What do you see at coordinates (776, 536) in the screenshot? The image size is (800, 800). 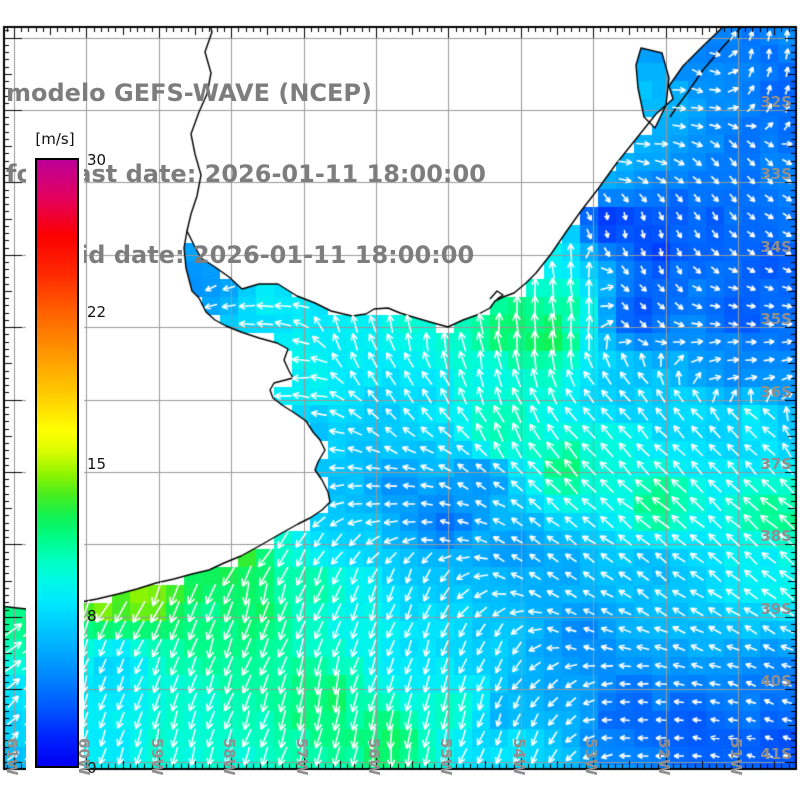 I see `lat-label: 38S` at bounding box center [776, 536].